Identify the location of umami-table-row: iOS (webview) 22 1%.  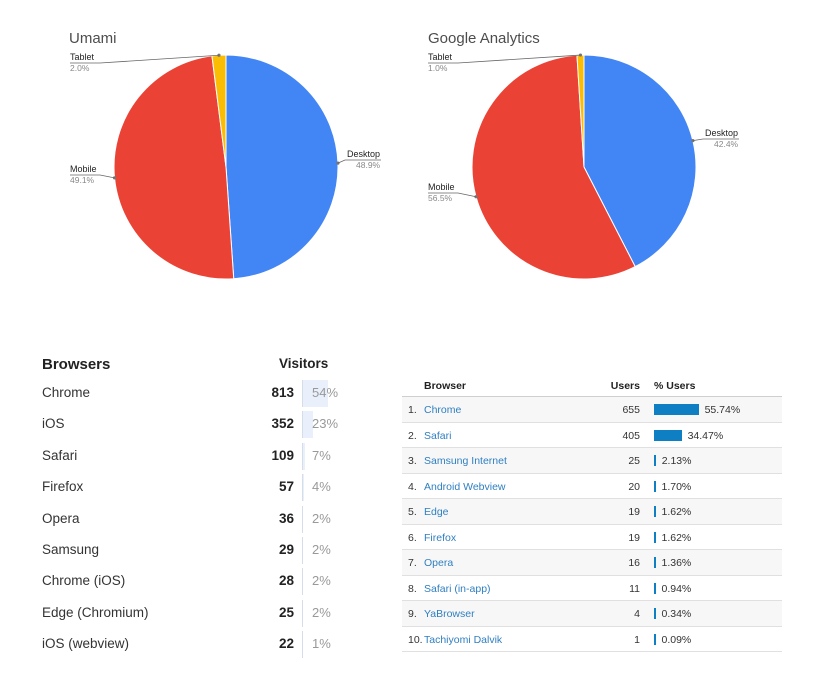
(192, 644).